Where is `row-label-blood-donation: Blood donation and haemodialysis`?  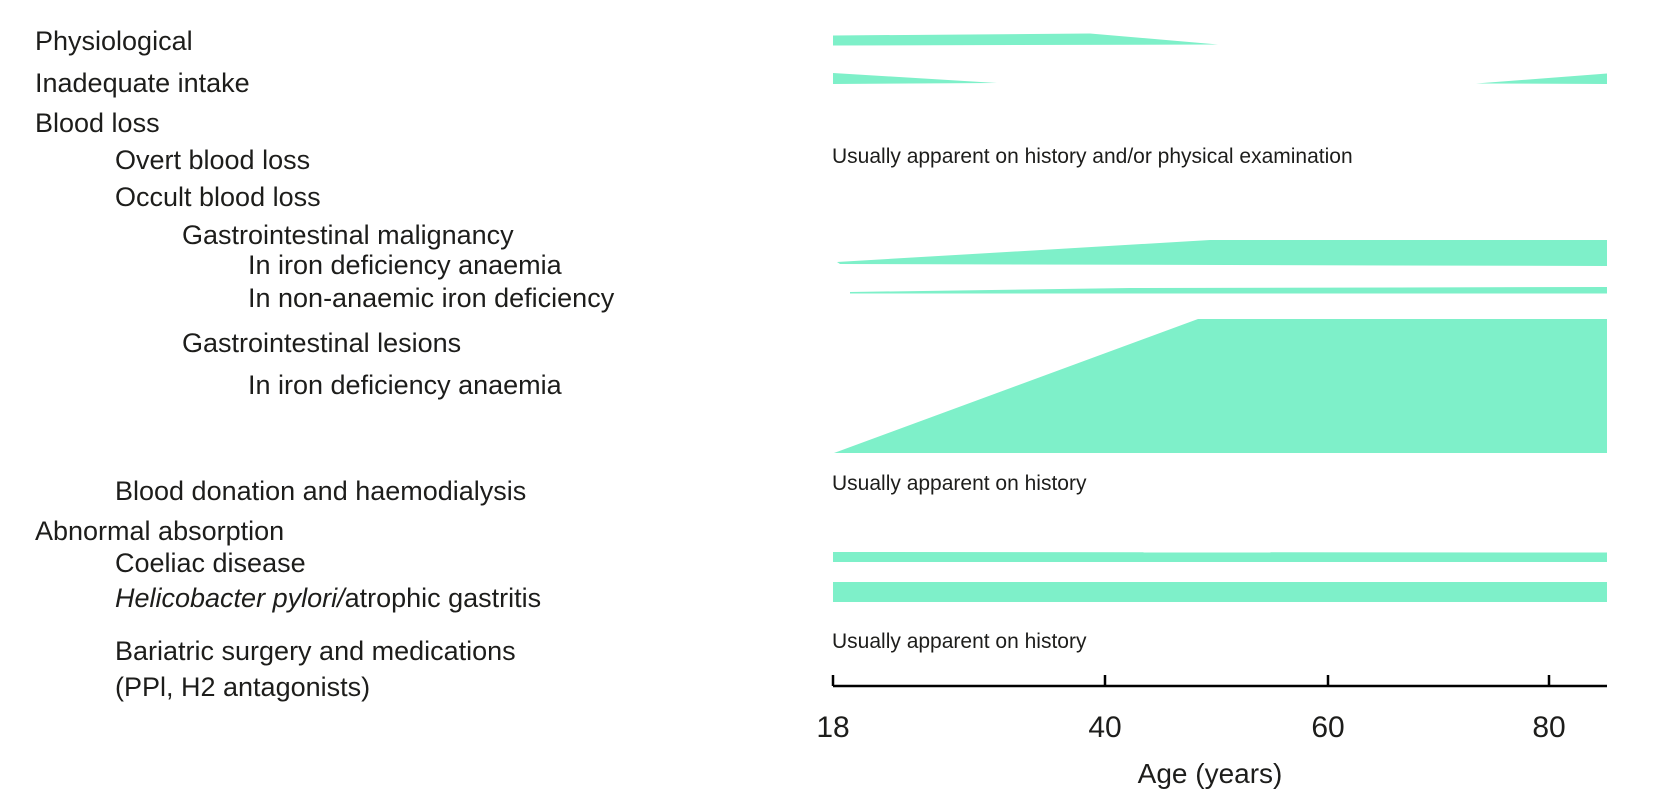 row-label-blood-donation: Blood donation and haemodialysis is located at coordinates (321, 491).